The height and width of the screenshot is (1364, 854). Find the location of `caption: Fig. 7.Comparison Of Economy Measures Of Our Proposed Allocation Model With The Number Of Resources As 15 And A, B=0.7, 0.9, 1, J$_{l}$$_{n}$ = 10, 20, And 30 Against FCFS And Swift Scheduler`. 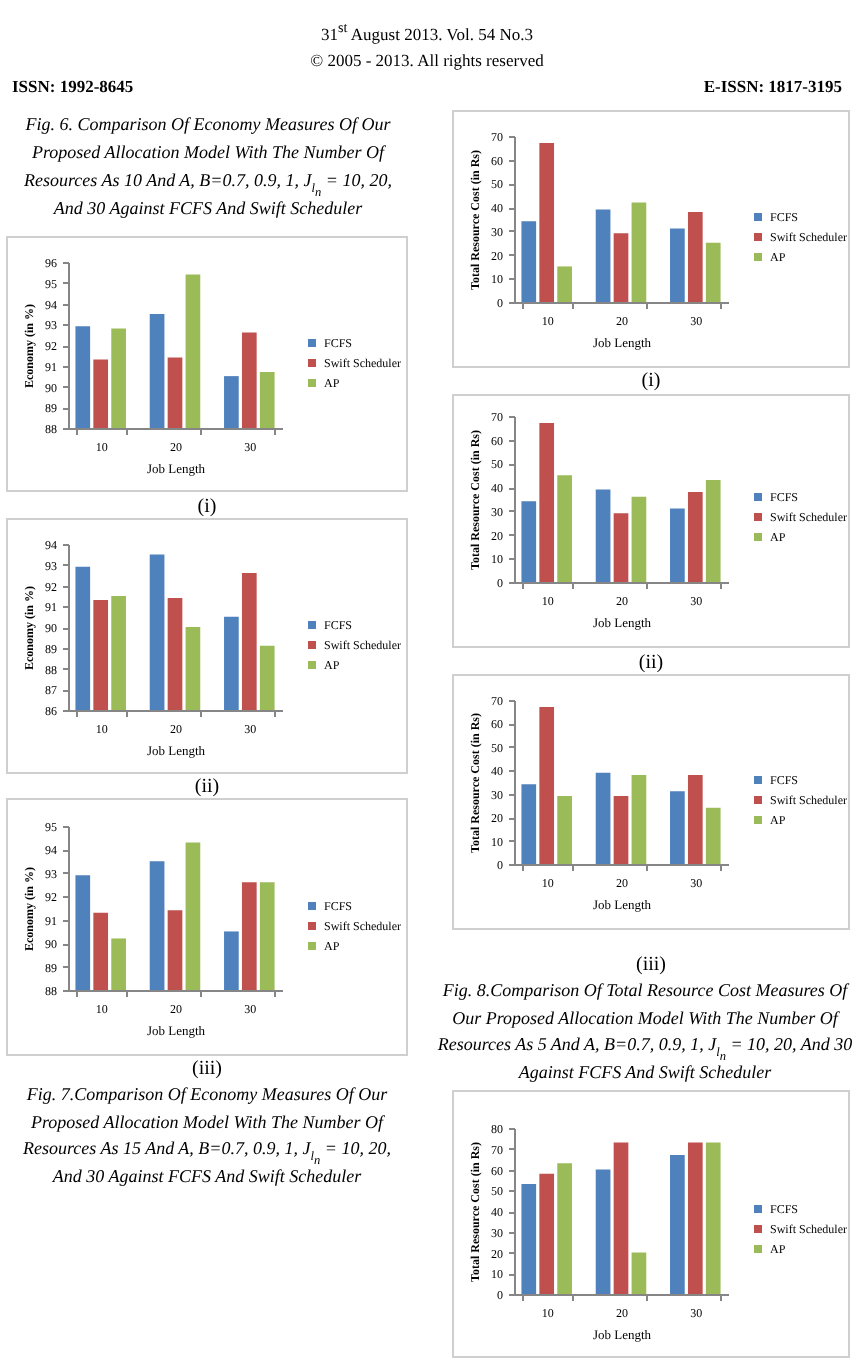

caption: Fig. 7.Comparison Of Economy Measures Of Our Proposed Allocation Model With The Number Of Resources As 15 And A, B=0.7, 0.9, 1, J$_{l}$$_{n}$ = 10, 20, And 30 Against FCFS And Swift Scheduler is located at coordinates (207, 1136).